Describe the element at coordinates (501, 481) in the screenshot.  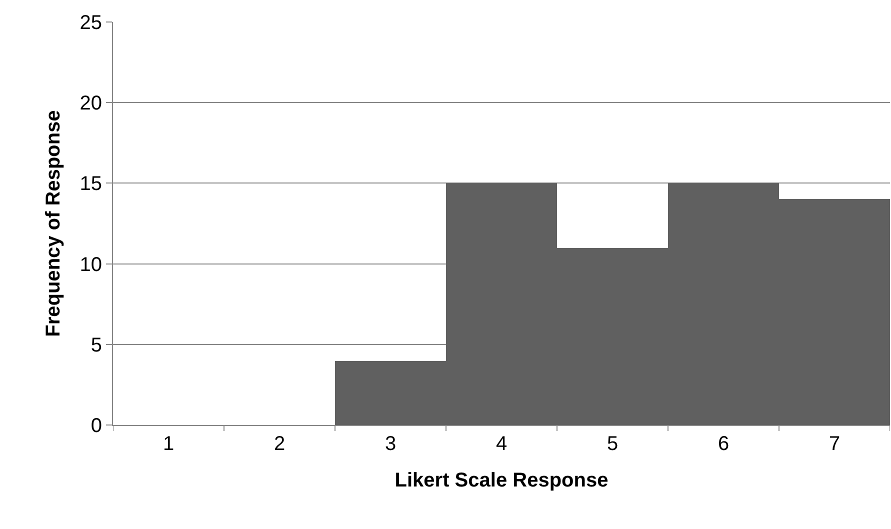
I see `x-axis-title: Likert Scale Response` at that location.